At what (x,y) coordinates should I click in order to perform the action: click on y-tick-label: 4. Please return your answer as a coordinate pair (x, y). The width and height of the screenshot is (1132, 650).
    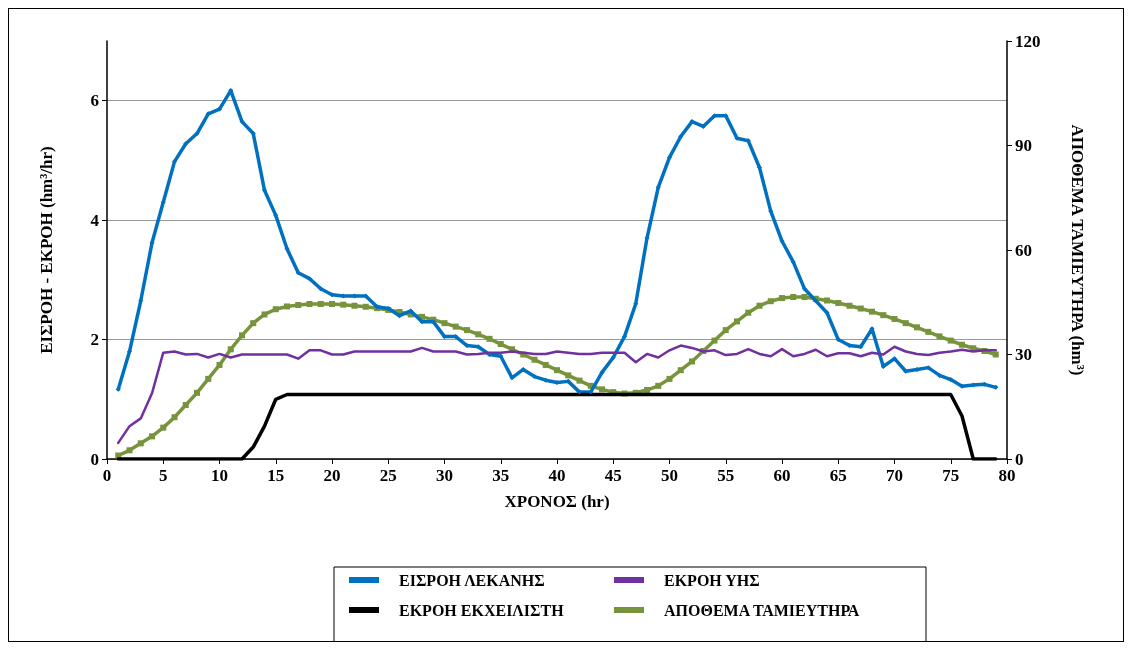
    Looking at the image, I should click on (95, 220).